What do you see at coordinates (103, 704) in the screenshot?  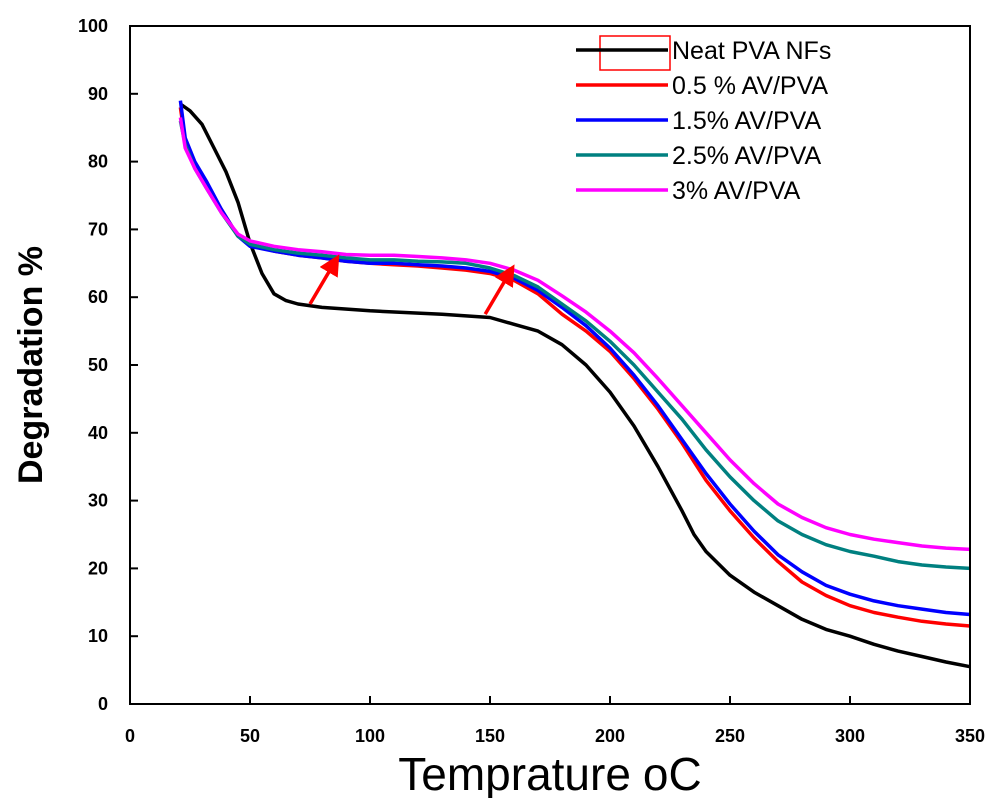 I see `y-tick-label-0: 0` at bounding box center [103, 704].